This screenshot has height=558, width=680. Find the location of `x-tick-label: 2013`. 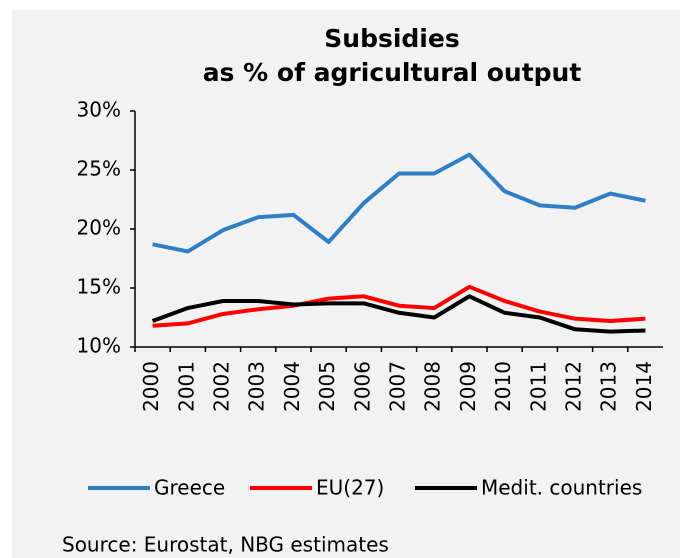

x-tick-label: 2013 is located at coordinates (609, 386).